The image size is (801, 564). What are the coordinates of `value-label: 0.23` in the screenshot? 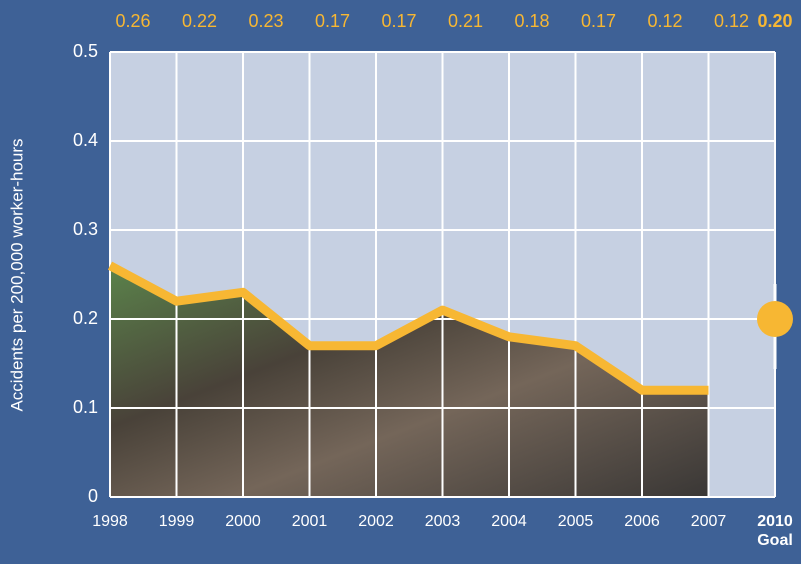 It's located at (265, 21).